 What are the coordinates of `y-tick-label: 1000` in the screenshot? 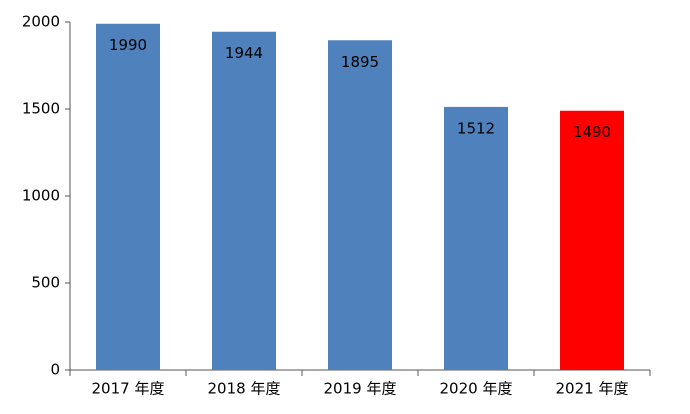 It's located at (41, 196).